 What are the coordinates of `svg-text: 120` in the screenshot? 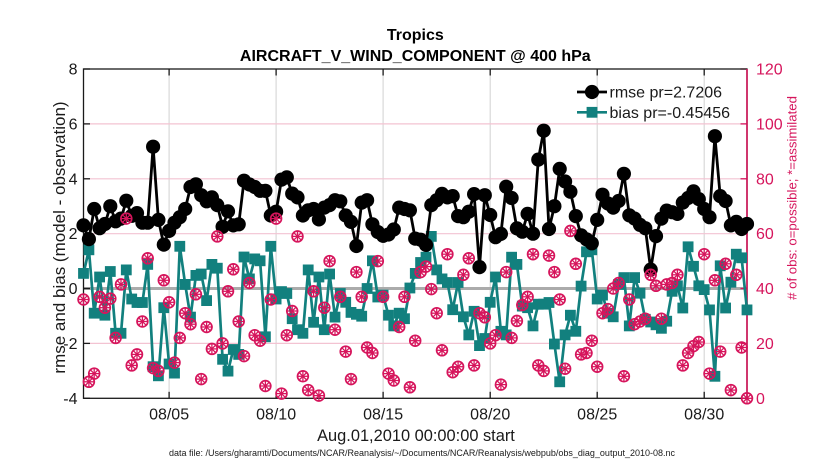 It's located at (769, 70).